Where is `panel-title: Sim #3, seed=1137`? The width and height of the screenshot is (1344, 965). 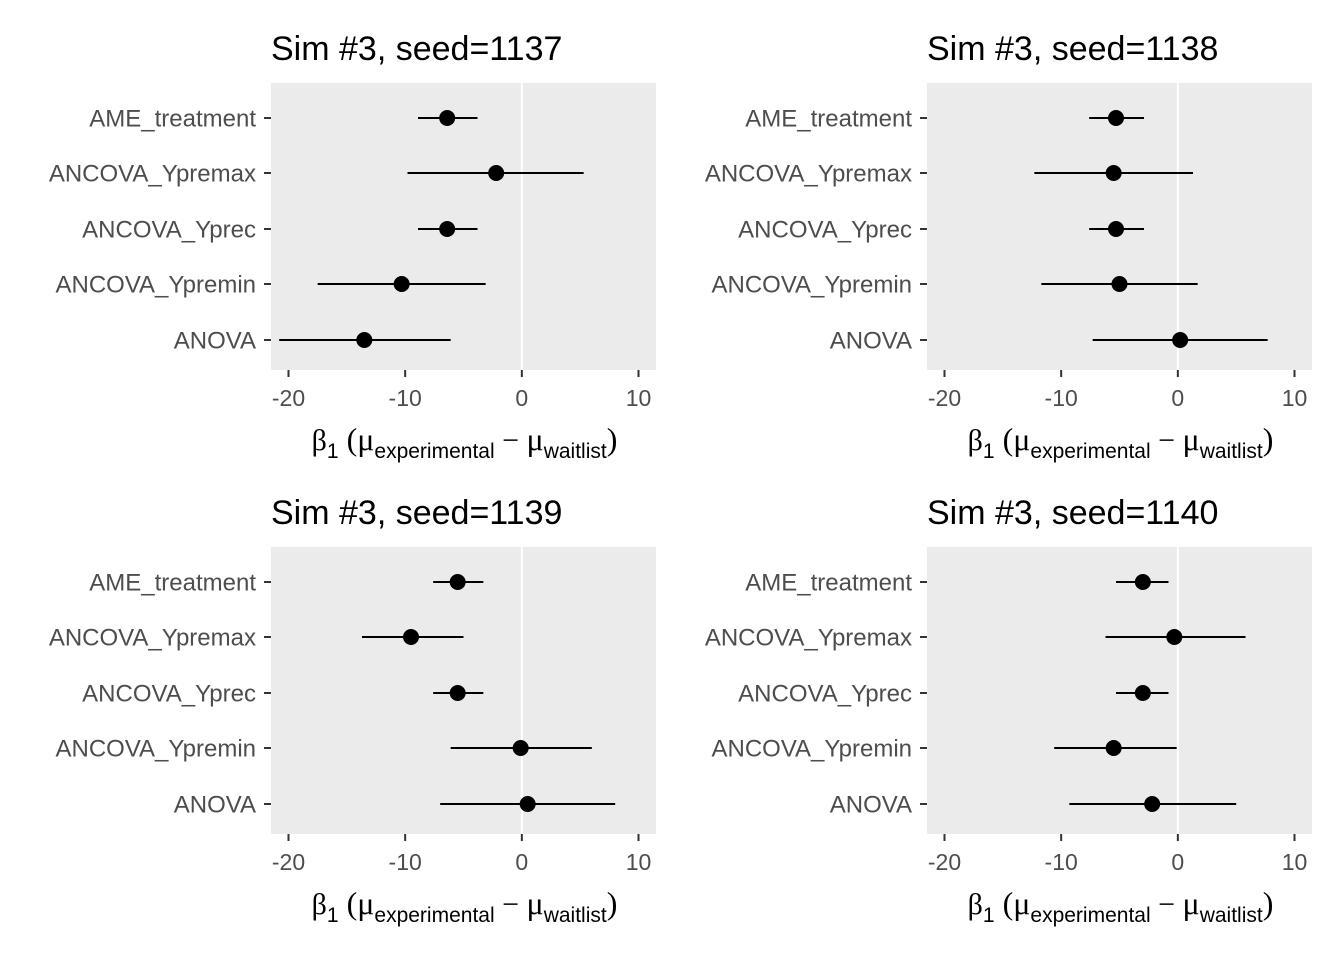
panel-title: Sim #3, seed=1137 is located at coordinates (416, 49).